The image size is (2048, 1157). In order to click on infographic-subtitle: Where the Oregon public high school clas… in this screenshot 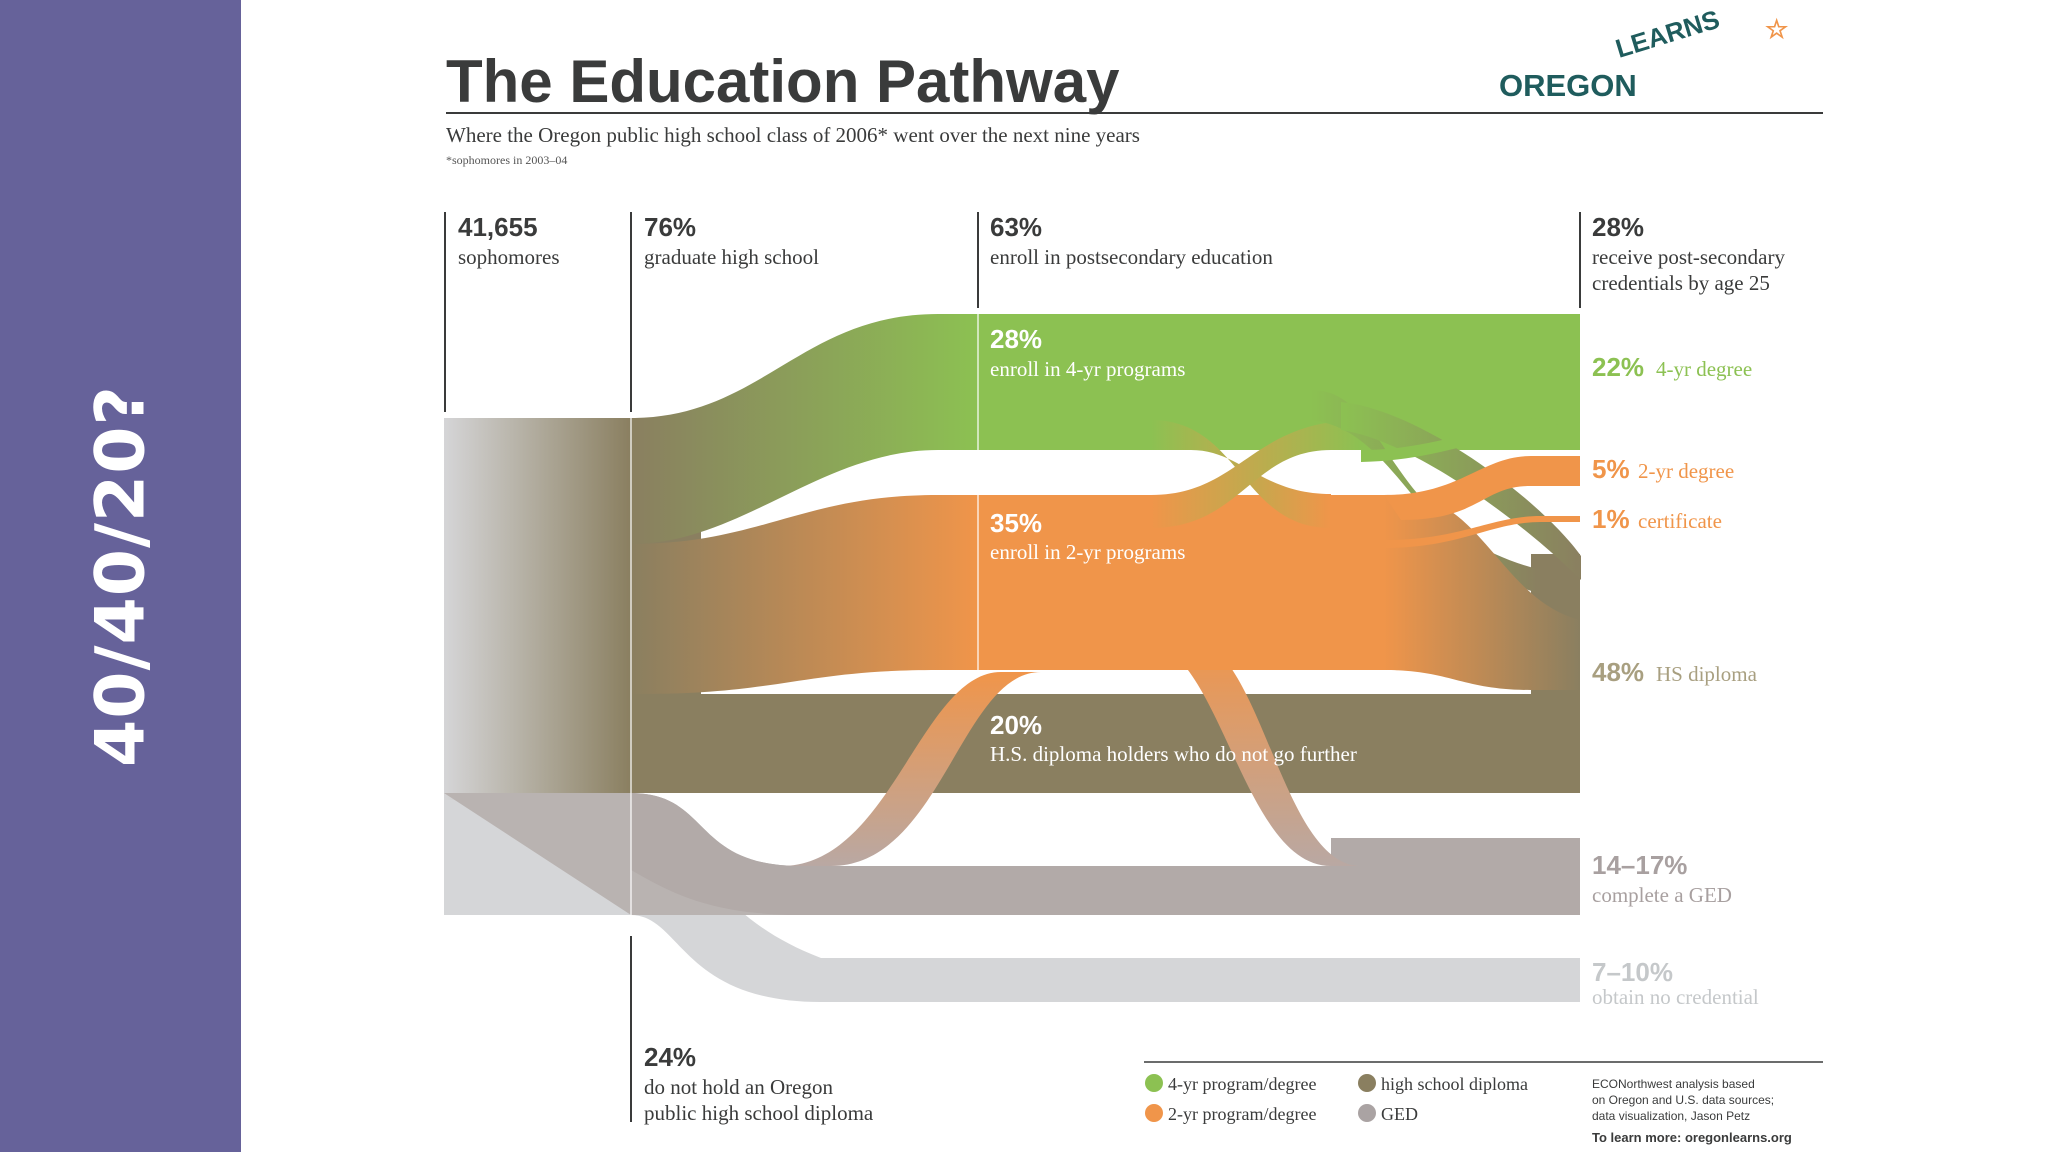, I will do `click(793, 135)`.